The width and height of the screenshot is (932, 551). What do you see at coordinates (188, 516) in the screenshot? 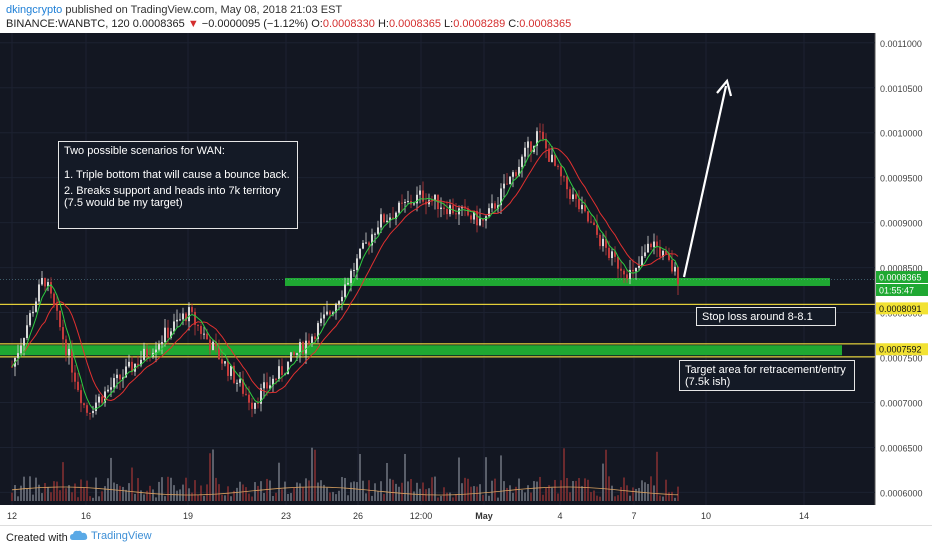
I see `x-tick-label: 19` at bounding box center [188, 516].